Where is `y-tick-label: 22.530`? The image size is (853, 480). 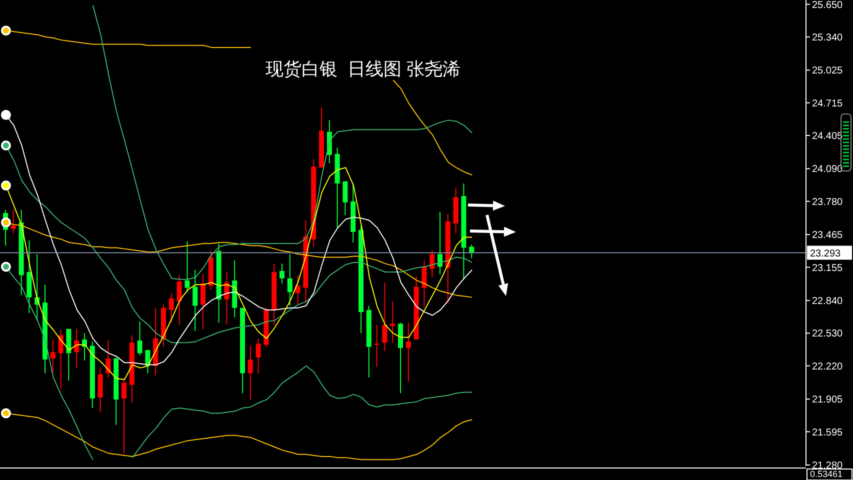
y-tick-label: 22.530 is located at coordinates (828, 334).